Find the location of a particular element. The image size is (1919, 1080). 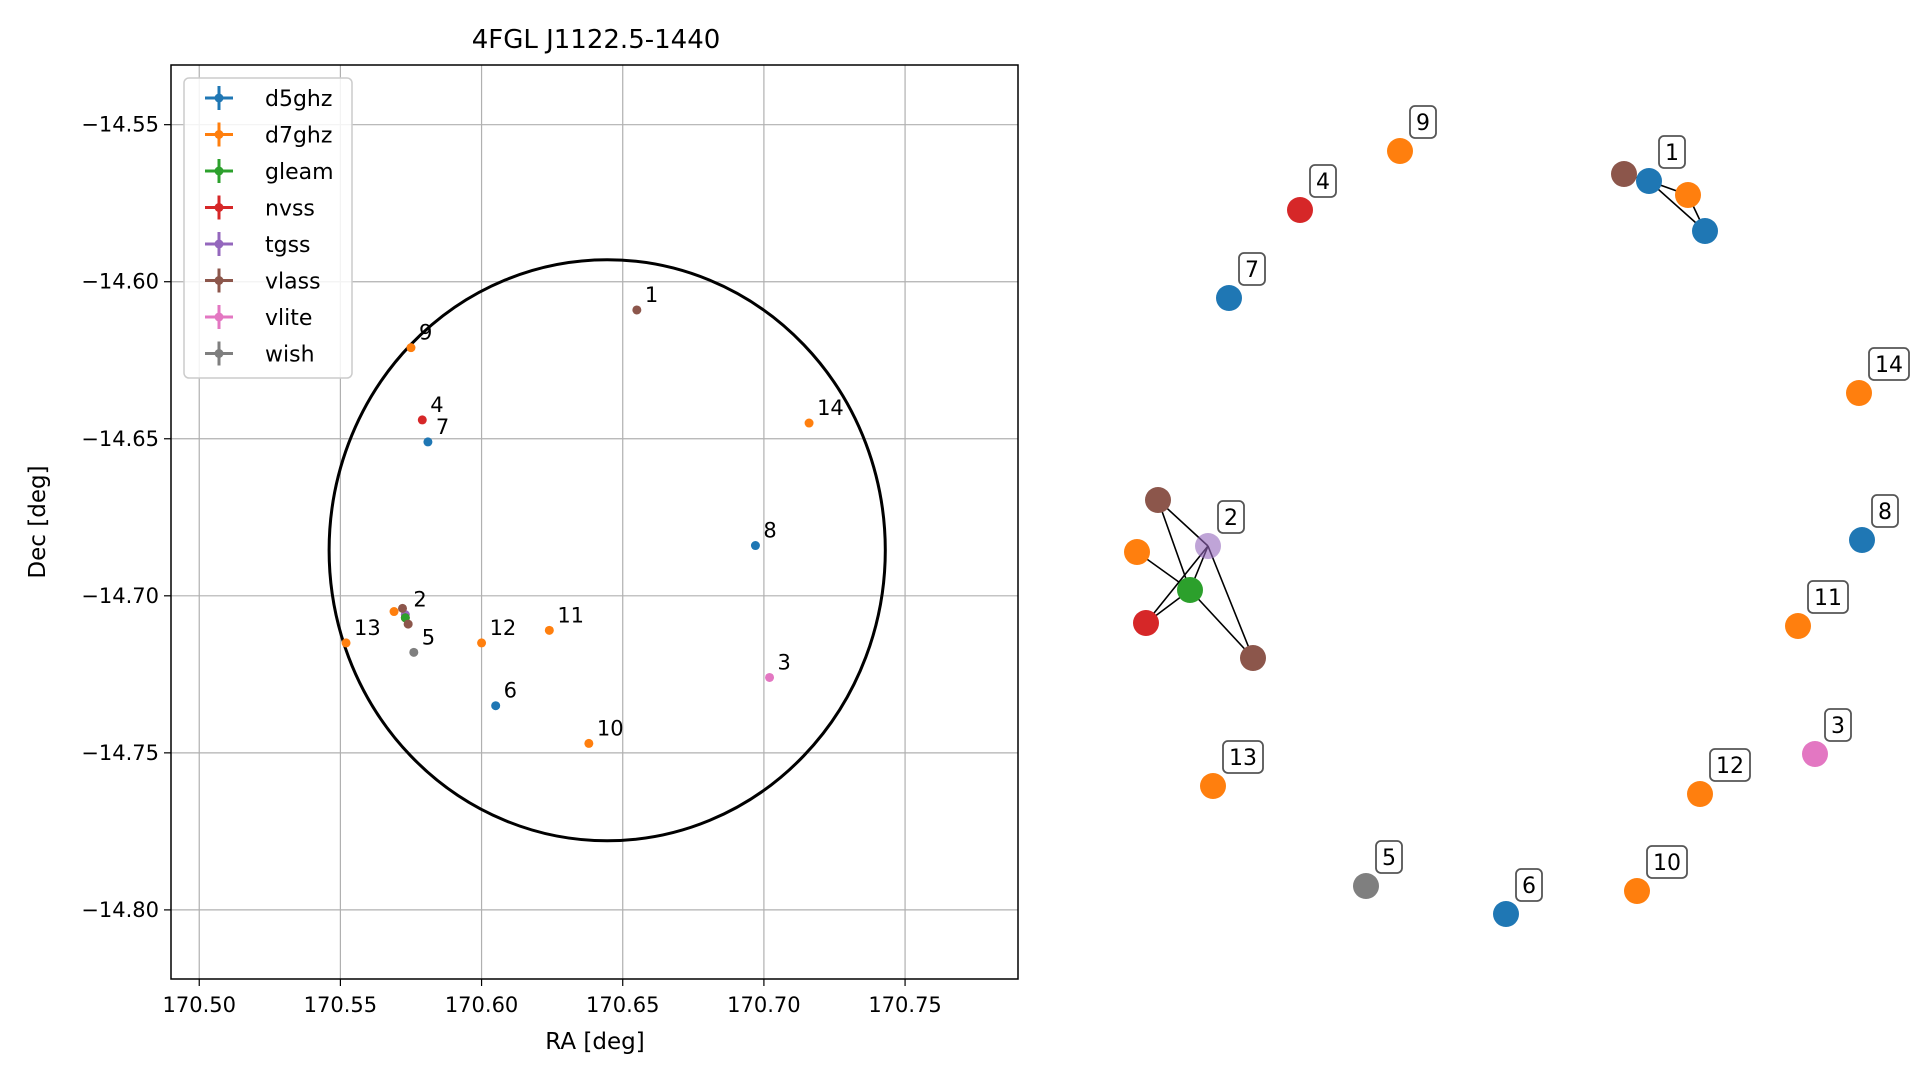

point-wish is located at coordinates (414, 652).